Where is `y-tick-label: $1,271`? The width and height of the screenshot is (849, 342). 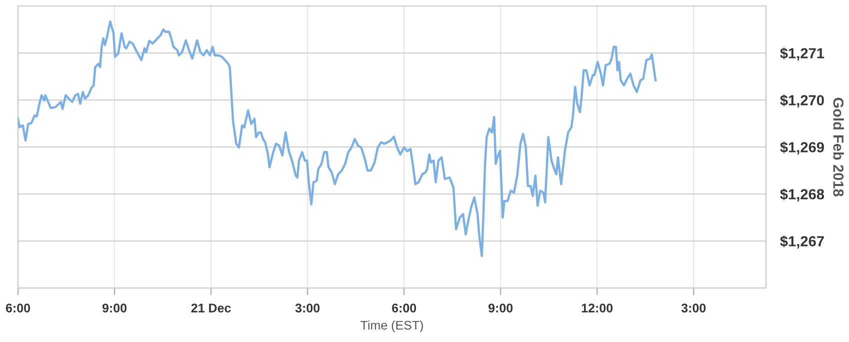
y-tick-label: $1,271 is located at coordinates (802, 54).